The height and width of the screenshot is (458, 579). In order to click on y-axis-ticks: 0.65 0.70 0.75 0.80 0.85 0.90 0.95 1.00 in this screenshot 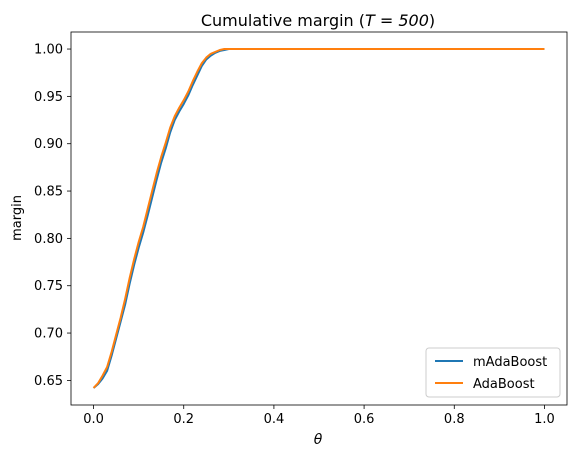, I will do `click(52, 216)`.